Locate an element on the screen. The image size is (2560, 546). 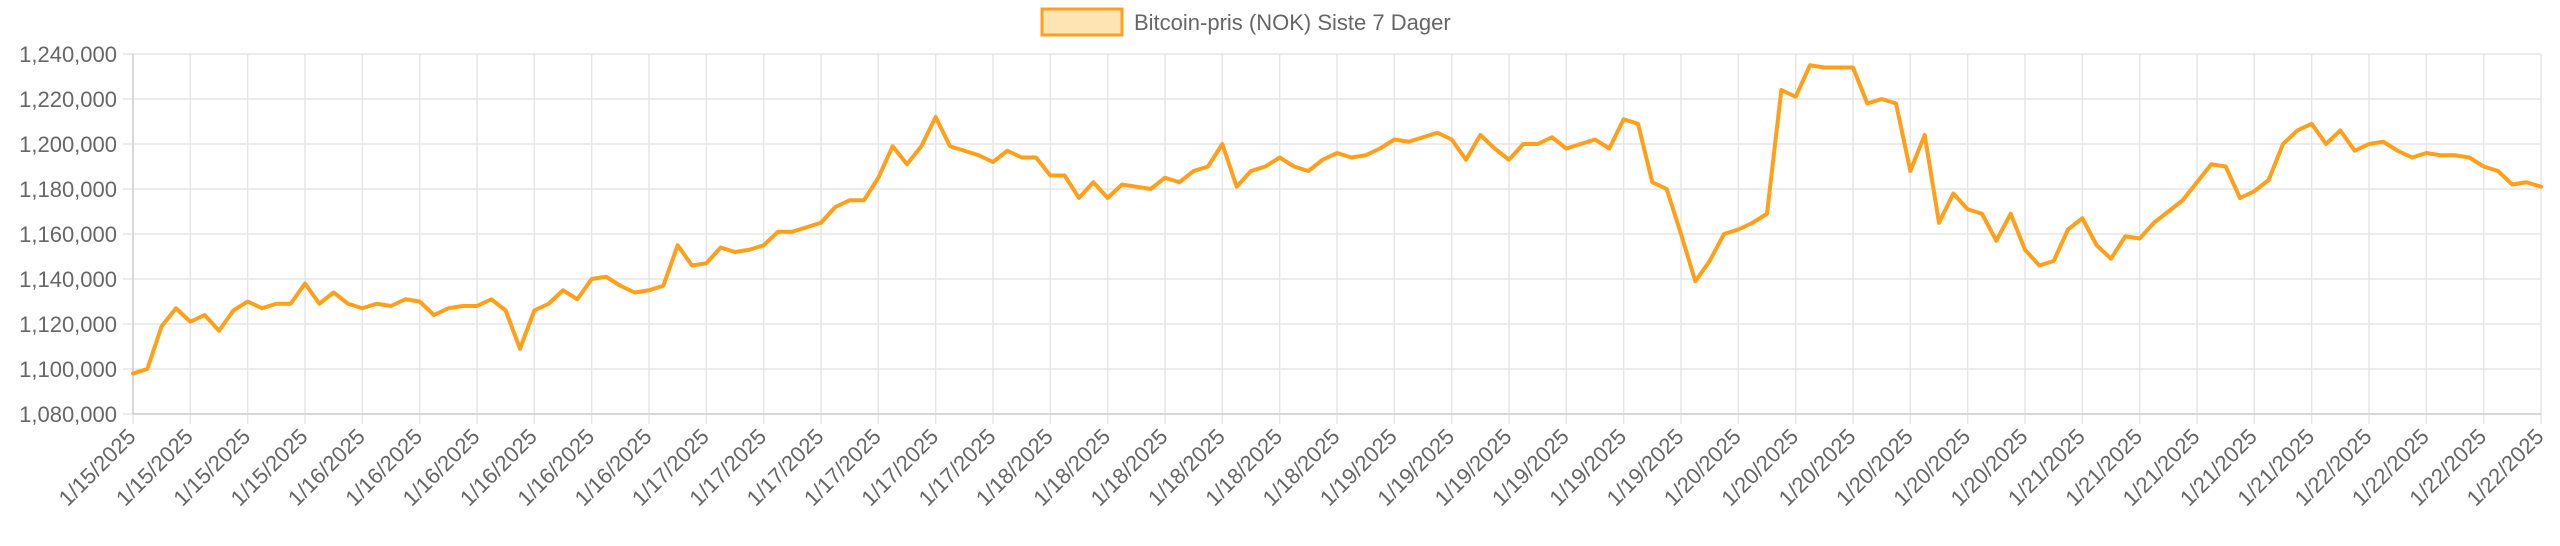
chart-legend: Bitcoin-pris (NOK) Siste 7 Dager is located at coordinates (1245, 22).